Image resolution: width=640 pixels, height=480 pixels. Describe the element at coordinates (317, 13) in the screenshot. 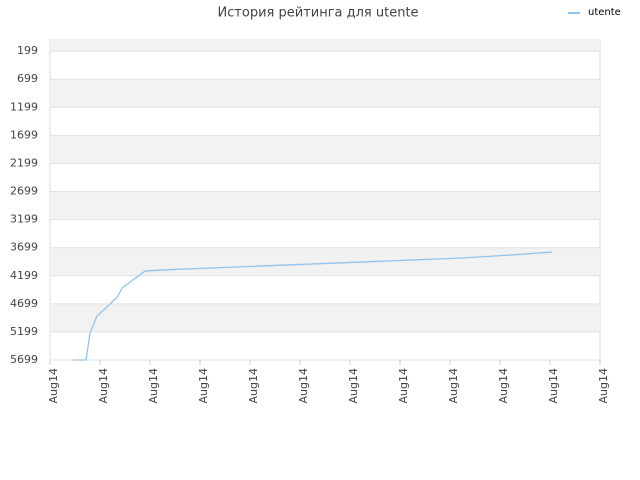

I see `chart-title: История рейтинга для utente` at that location.